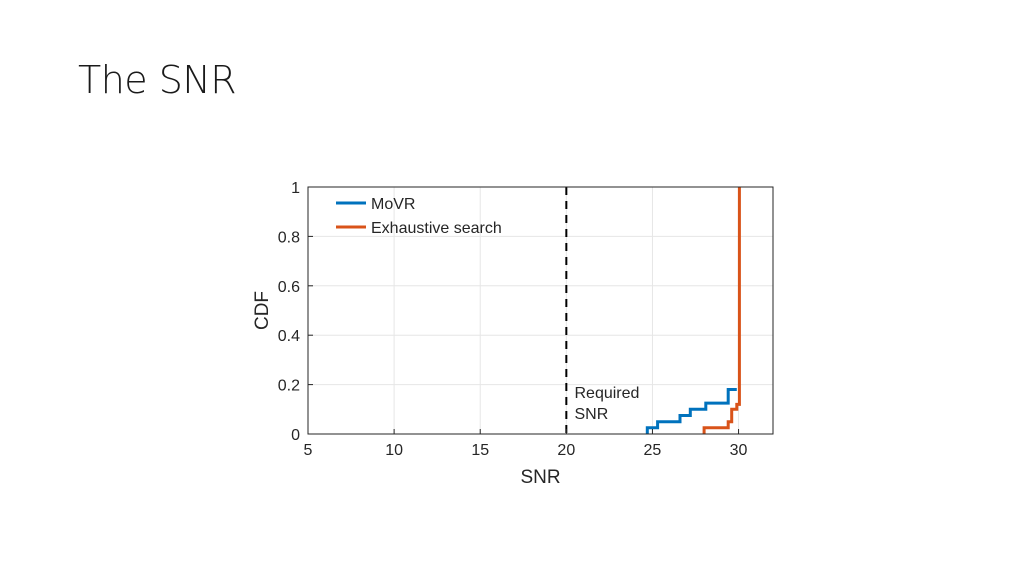 The width and height of the screenshot is (1024, 576). Describe the element at coordinates (295, 188) in the screenshot. I see `y-tick-label: 1` at that location.